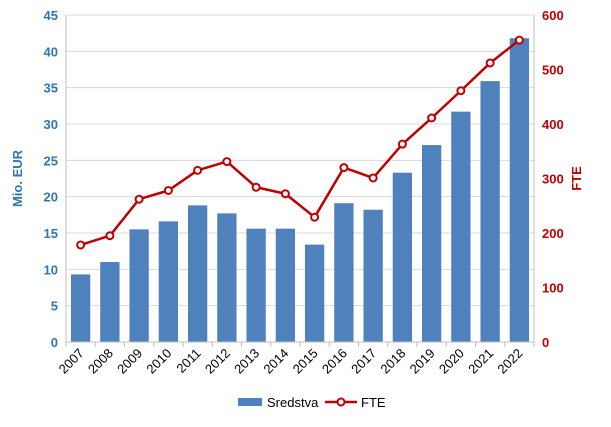 The image size is (611, 427). I want to click on legend: Sredstva FTE, so click(312, 402).